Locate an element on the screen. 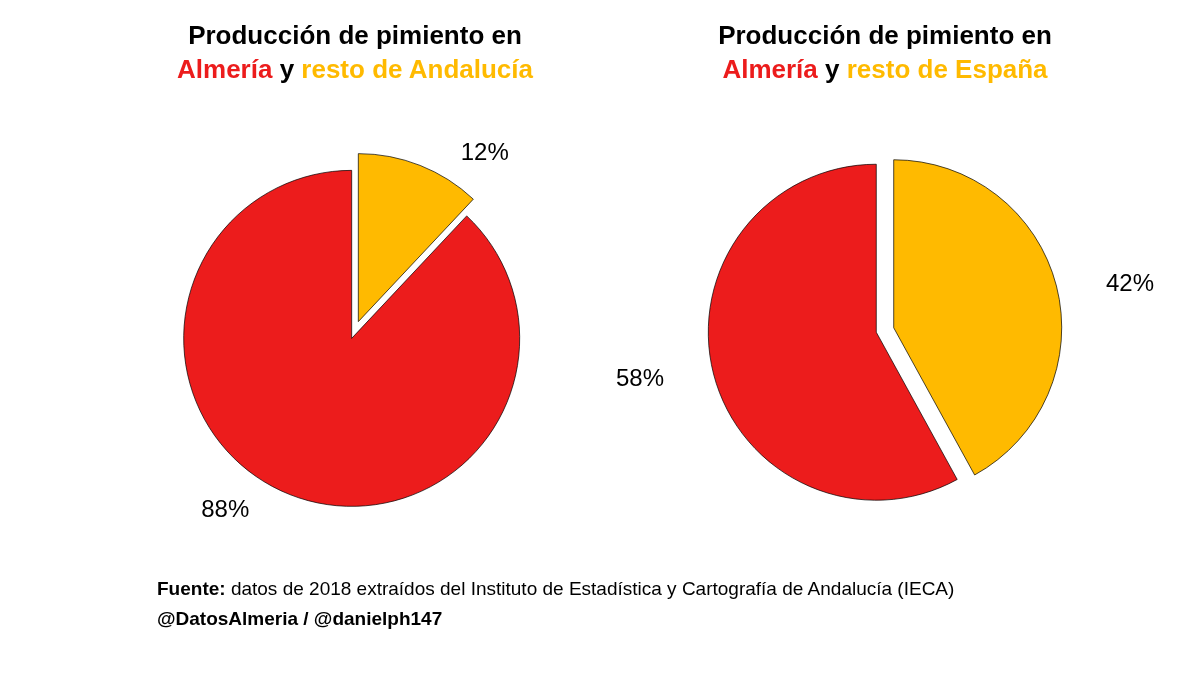 Image resolution: width=1200 pixels, height=675 pixels. data-label: 12% is located at coordinates (484, 151).